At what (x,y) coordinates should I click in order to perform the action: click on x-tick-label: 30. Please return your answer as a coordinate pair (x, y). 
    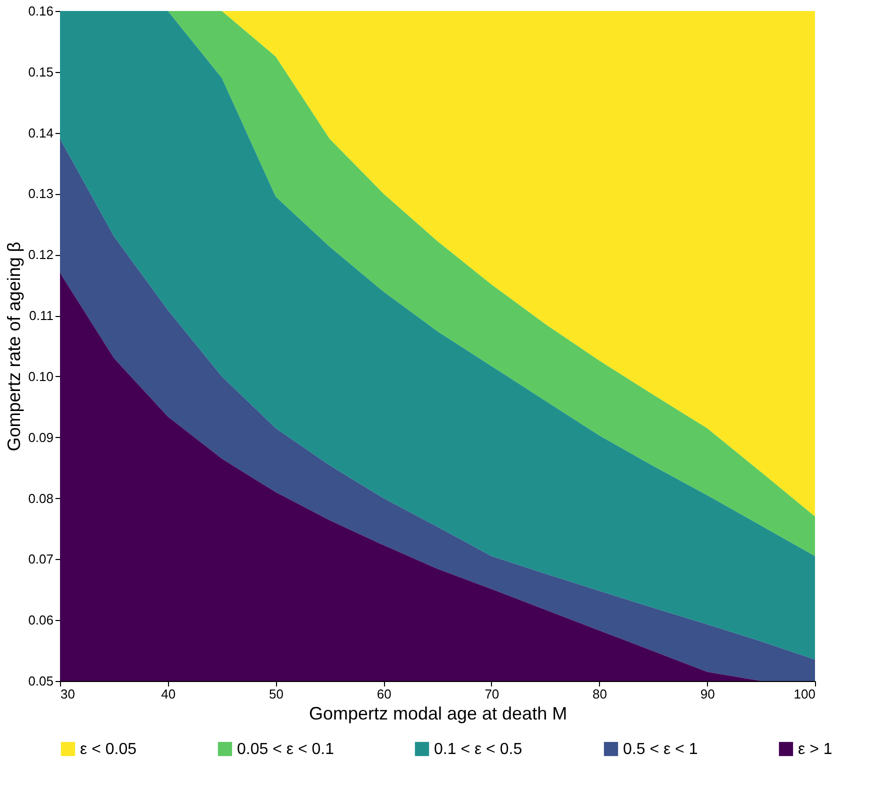
    Looking at the image, I should click on (67, 694).